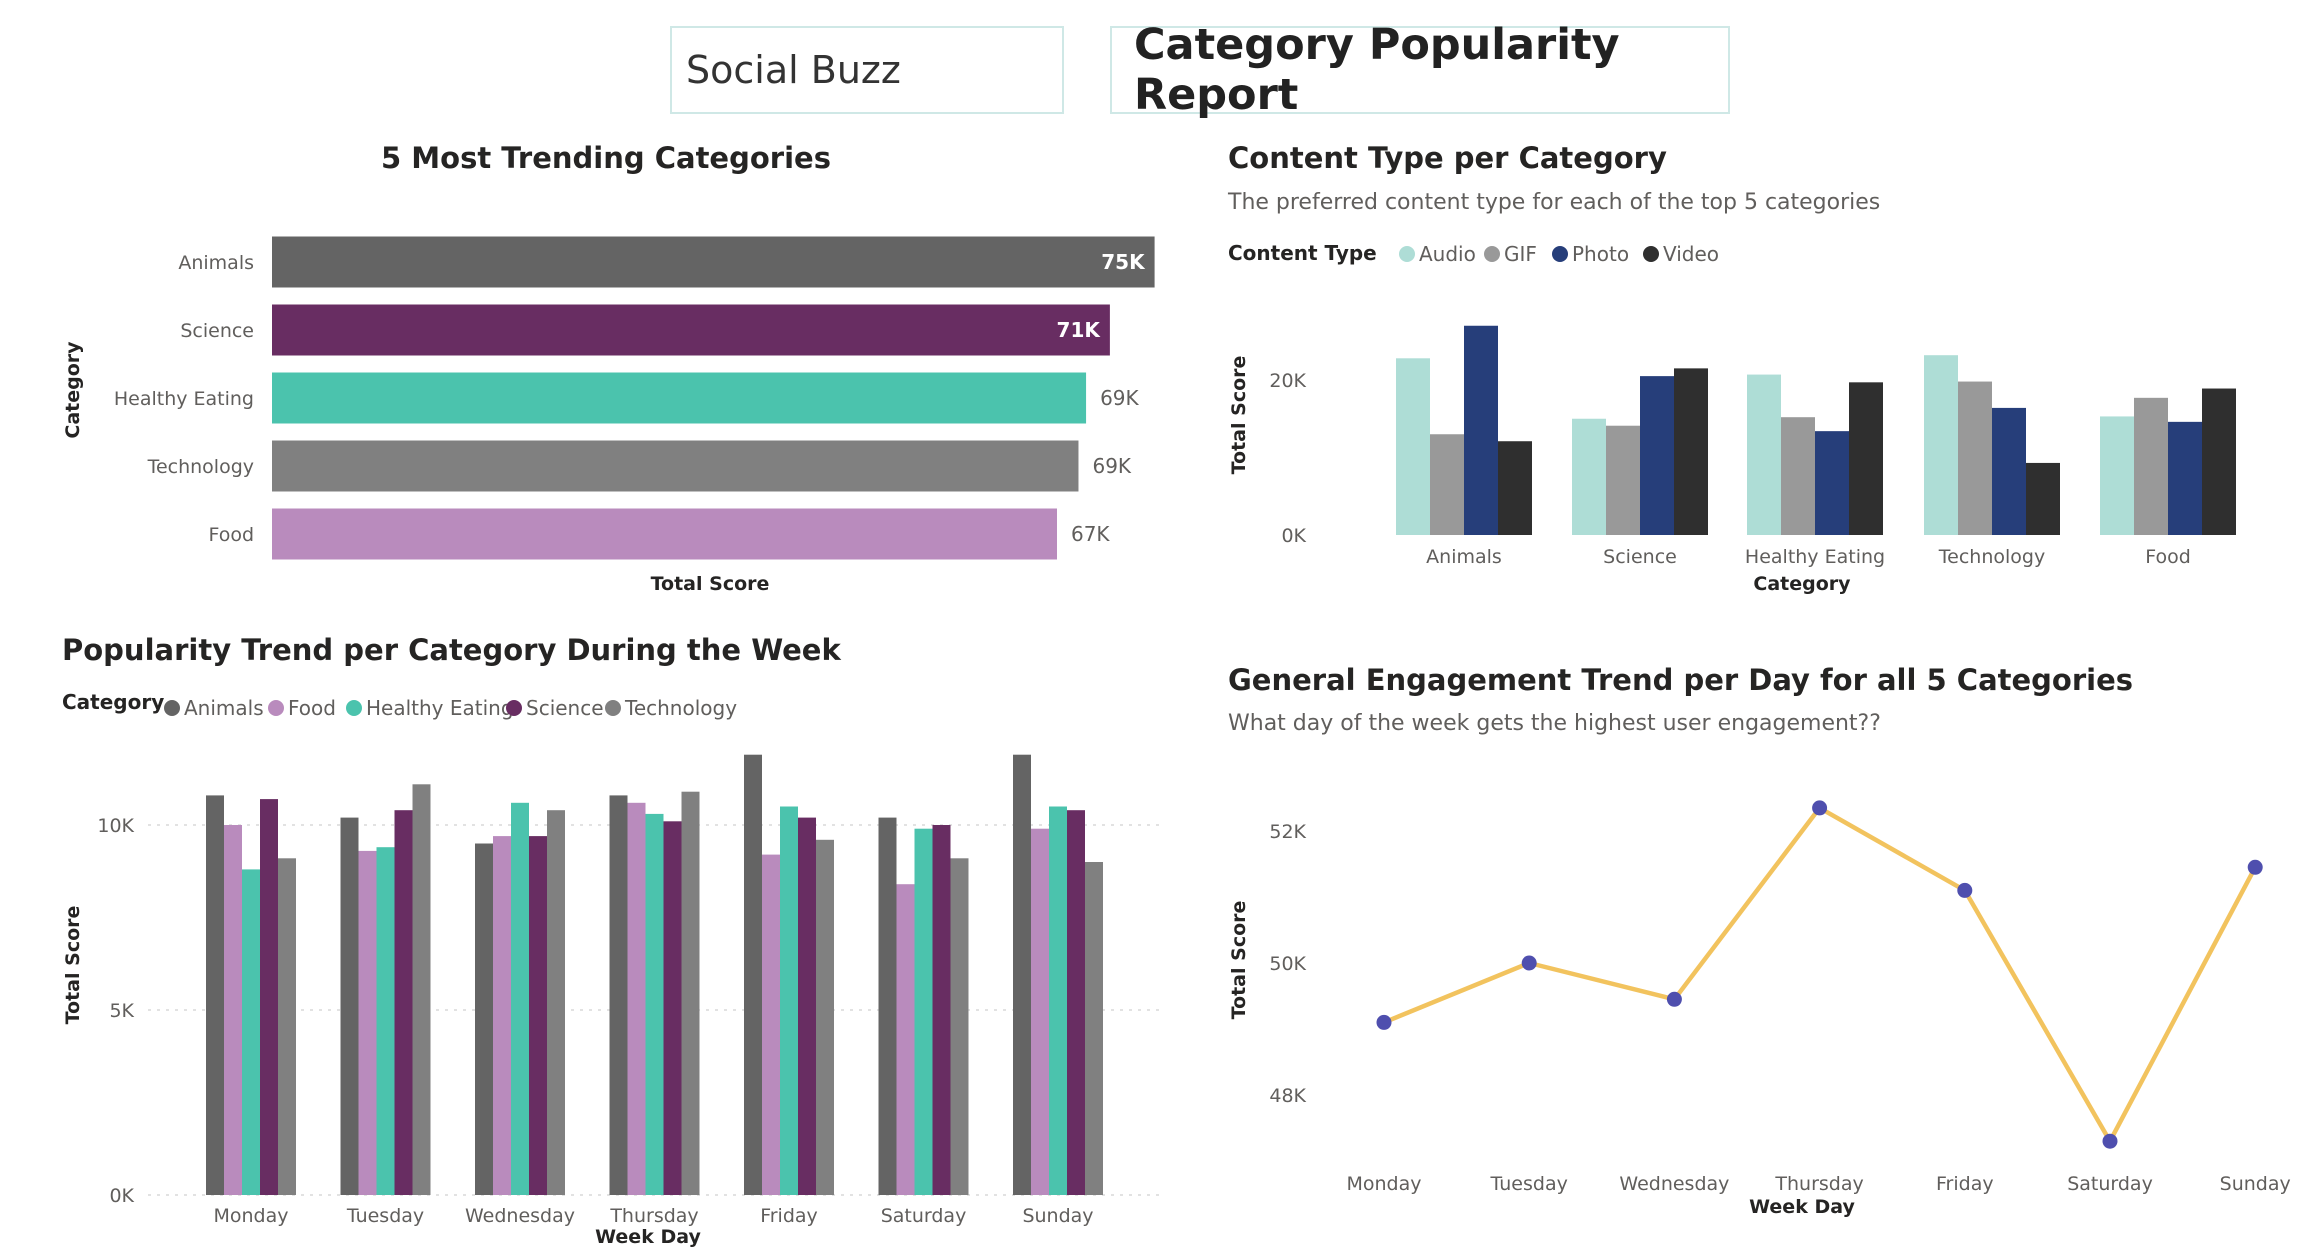 The width and height of the screenshot is (2316, 1260). What do you see at coordinates (2151, 466) in the screenshot?
I see `content-type-bar-food-gif` at bounding box center [2151, 466].